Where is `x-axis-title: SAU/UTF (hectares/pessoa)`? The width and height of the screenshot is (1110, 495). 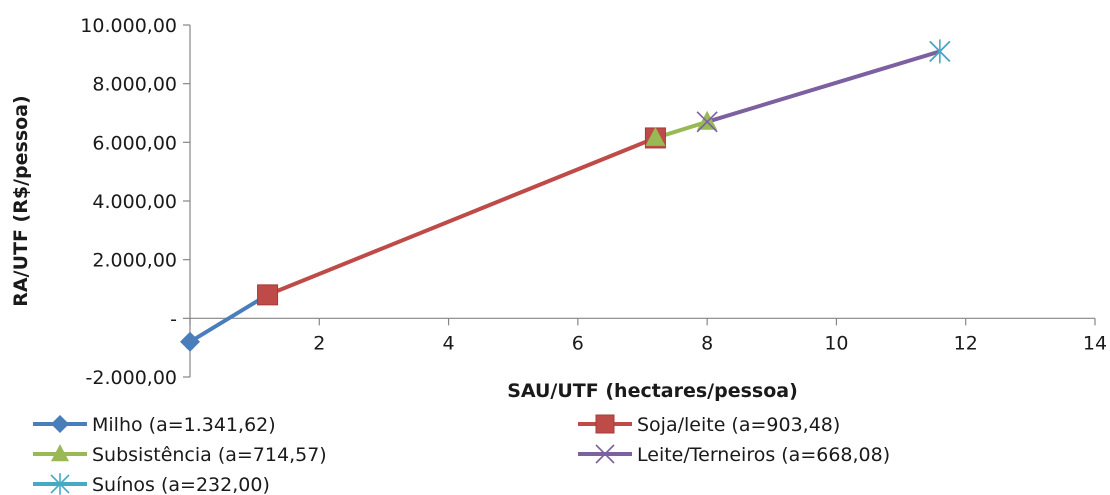 x-axis-title: SAU/UTF (hectares/pessoa) is located at coordinates (652, 391).